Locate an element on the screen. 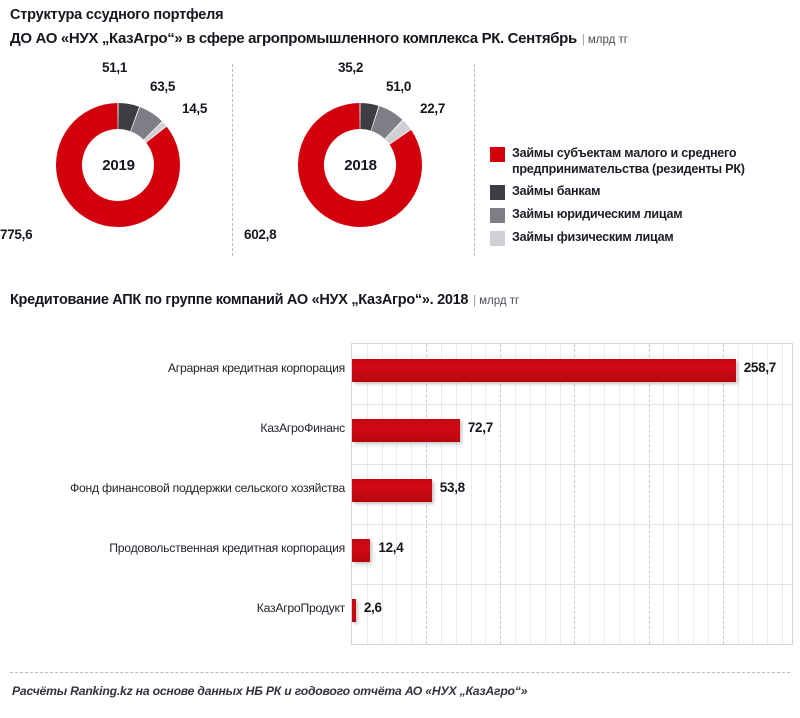  bar-chart-row: КазАгроФинанс 72,7 is located at coordinates (400, 433).